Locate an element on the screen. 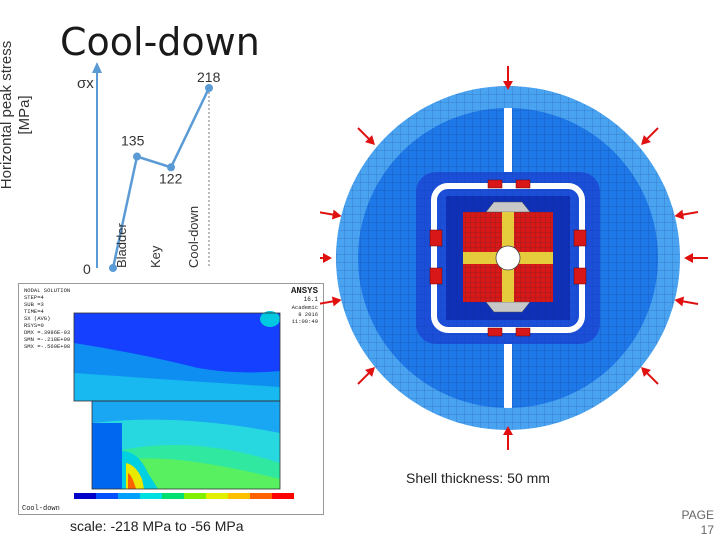 This screenshot has width=720, height=540. fem-header-line: STEP=4 is located at coordinates (34, 297).